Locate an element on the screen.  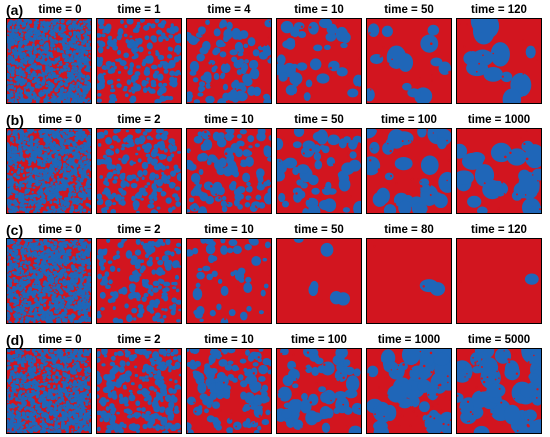
row-label: (a) is located at coordinates (15, 10).